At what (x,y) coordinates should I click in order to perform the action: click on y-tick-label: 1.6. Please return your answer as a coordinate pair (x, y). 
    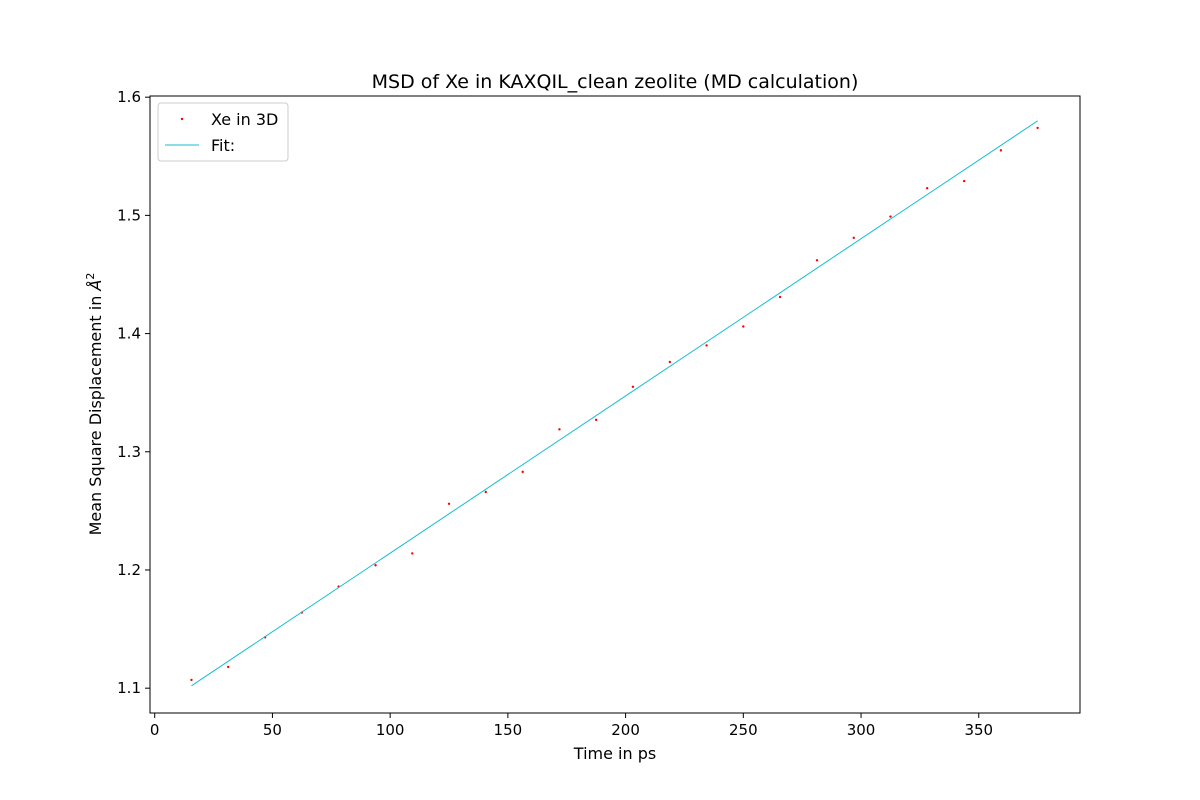
    Looking at the image, I should click on (129, 97).